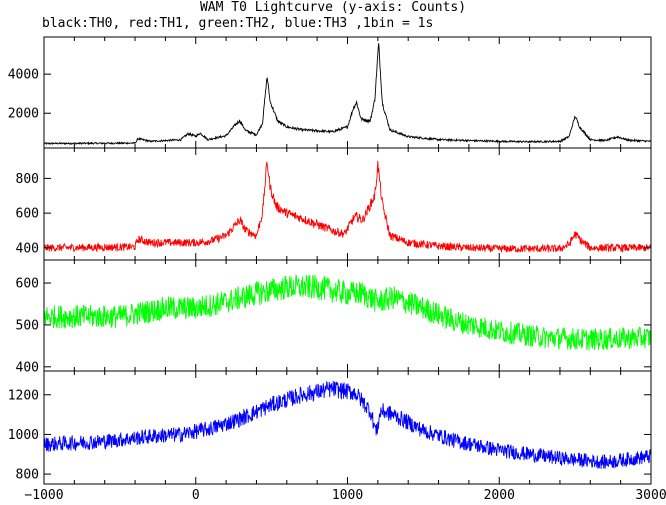 The width and height of the screenshot is (666, 505). What do you see at coordinates (27, 325) in the screenshot?
I see `y-tick-label: 500` at bounding box center [27, 325].